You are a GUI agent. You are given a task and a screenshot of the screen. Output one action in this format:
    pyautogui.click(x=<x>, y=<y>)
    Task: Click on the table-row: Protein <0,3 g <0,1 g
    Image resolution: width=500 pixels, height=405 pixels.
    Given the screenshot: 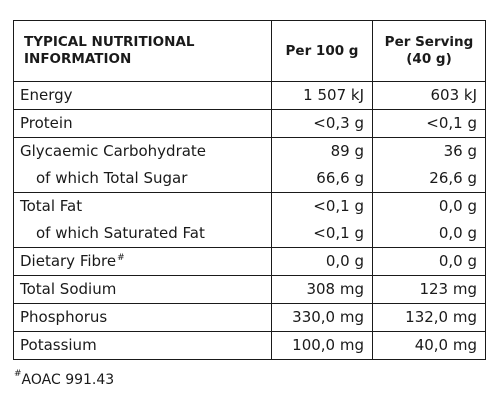 What is the action you would take?
    pyautogui.click(x=249, y=123)
    